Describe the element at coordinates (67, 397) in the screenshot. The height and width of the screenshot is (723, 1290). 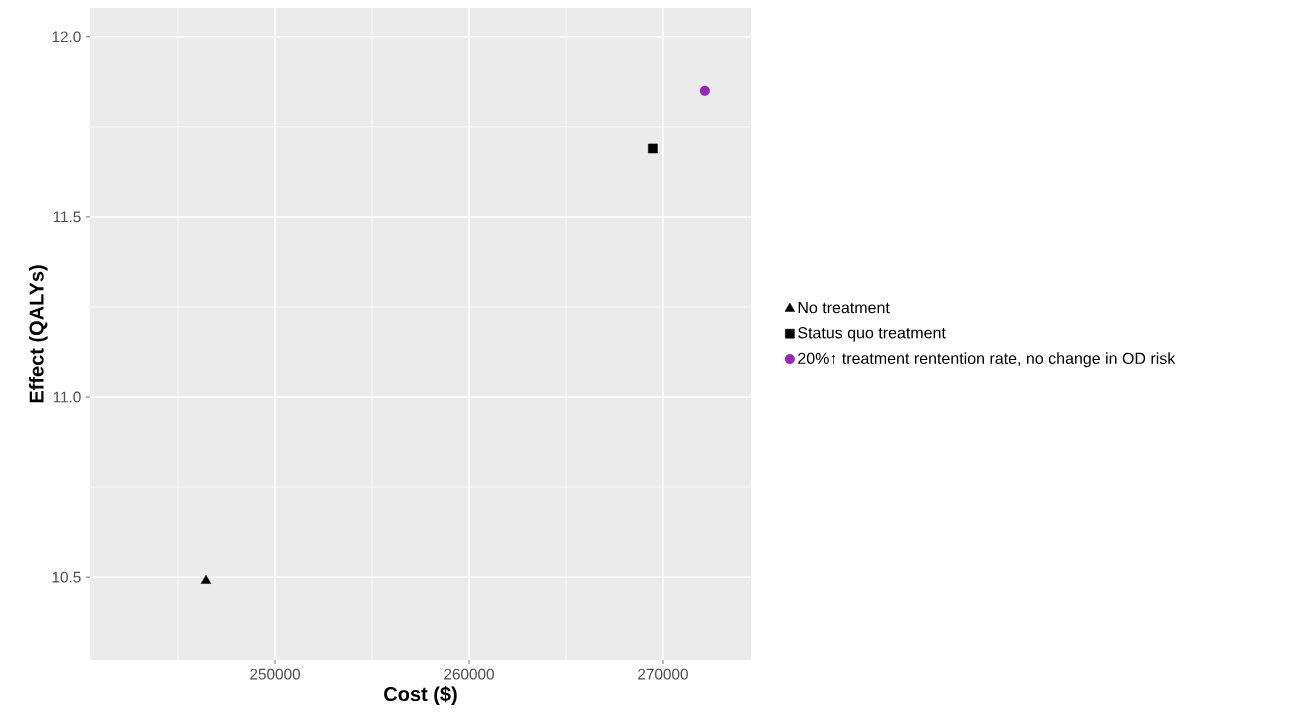
I see `y-tick-label: 11.0` at that location.